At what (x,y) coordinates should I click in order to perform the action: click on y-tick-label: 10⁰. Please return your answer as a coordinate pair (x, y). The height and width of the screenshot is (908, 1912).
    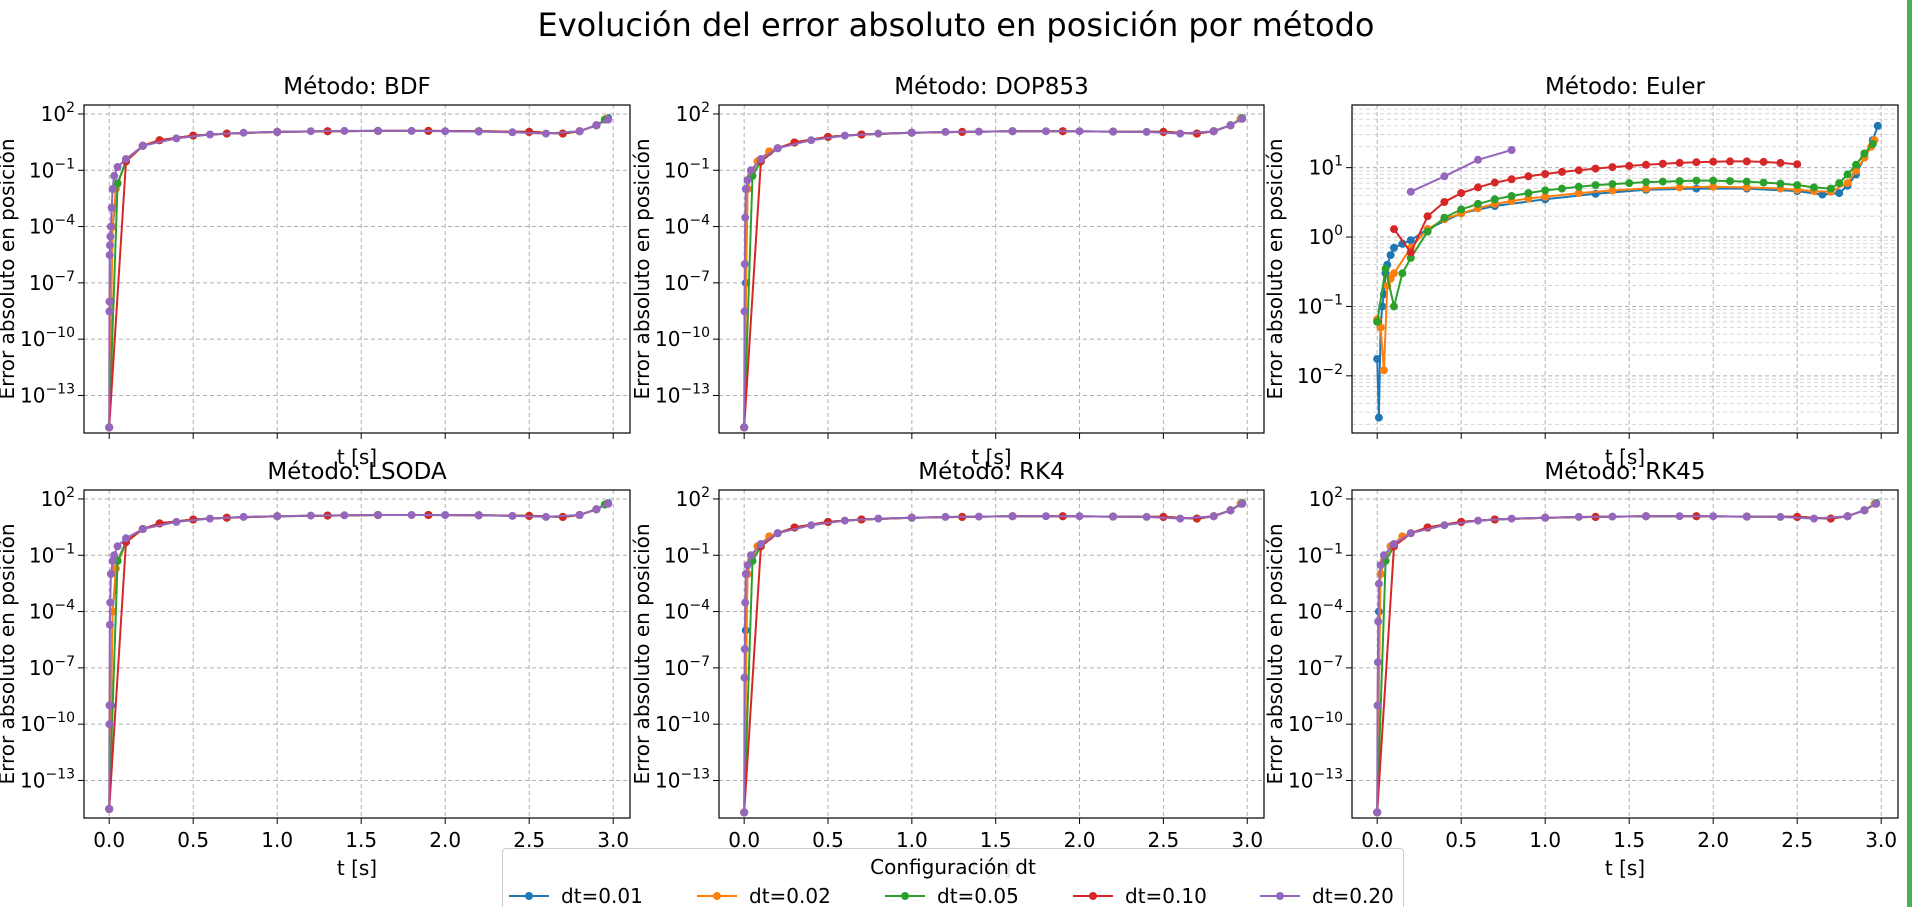
    Looking at the image, I should click on (1326, 236).